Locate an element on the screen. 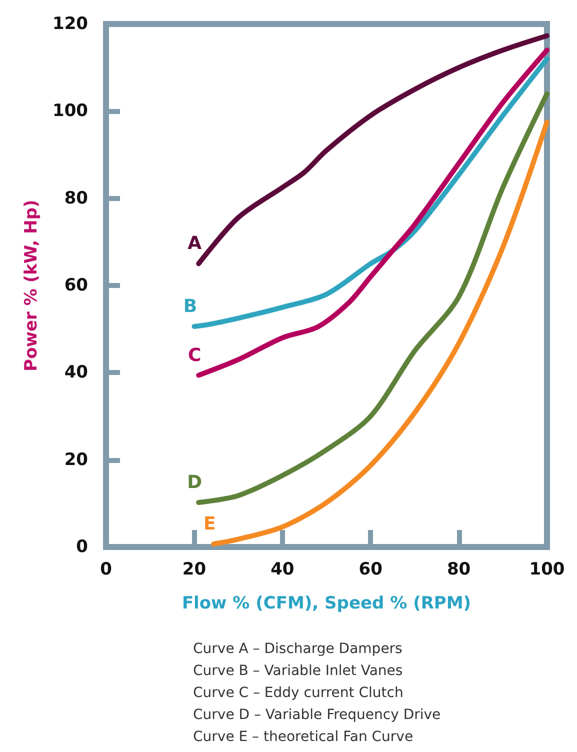  text: Curve C – Eddy current Clutch is located at coordinates (298, 693).